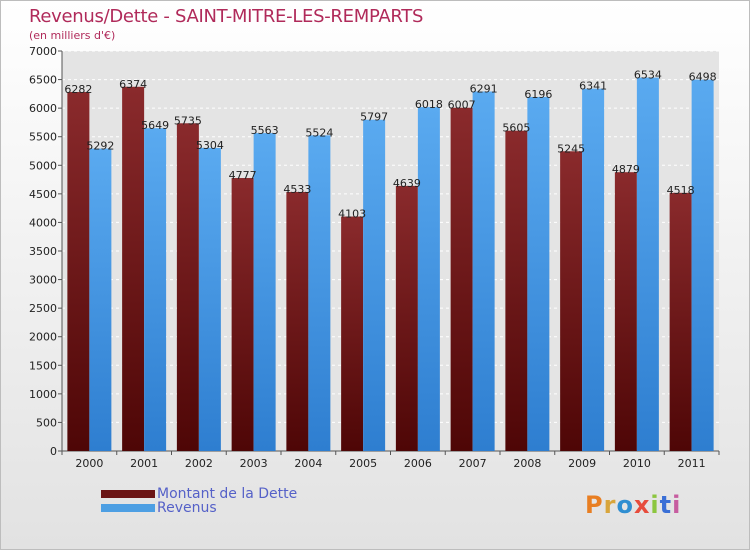 The image size is (750, 550). Describe the element at coordinates (43, 194) in the screenshot. I see `y-tick-label: 4500` at that location.